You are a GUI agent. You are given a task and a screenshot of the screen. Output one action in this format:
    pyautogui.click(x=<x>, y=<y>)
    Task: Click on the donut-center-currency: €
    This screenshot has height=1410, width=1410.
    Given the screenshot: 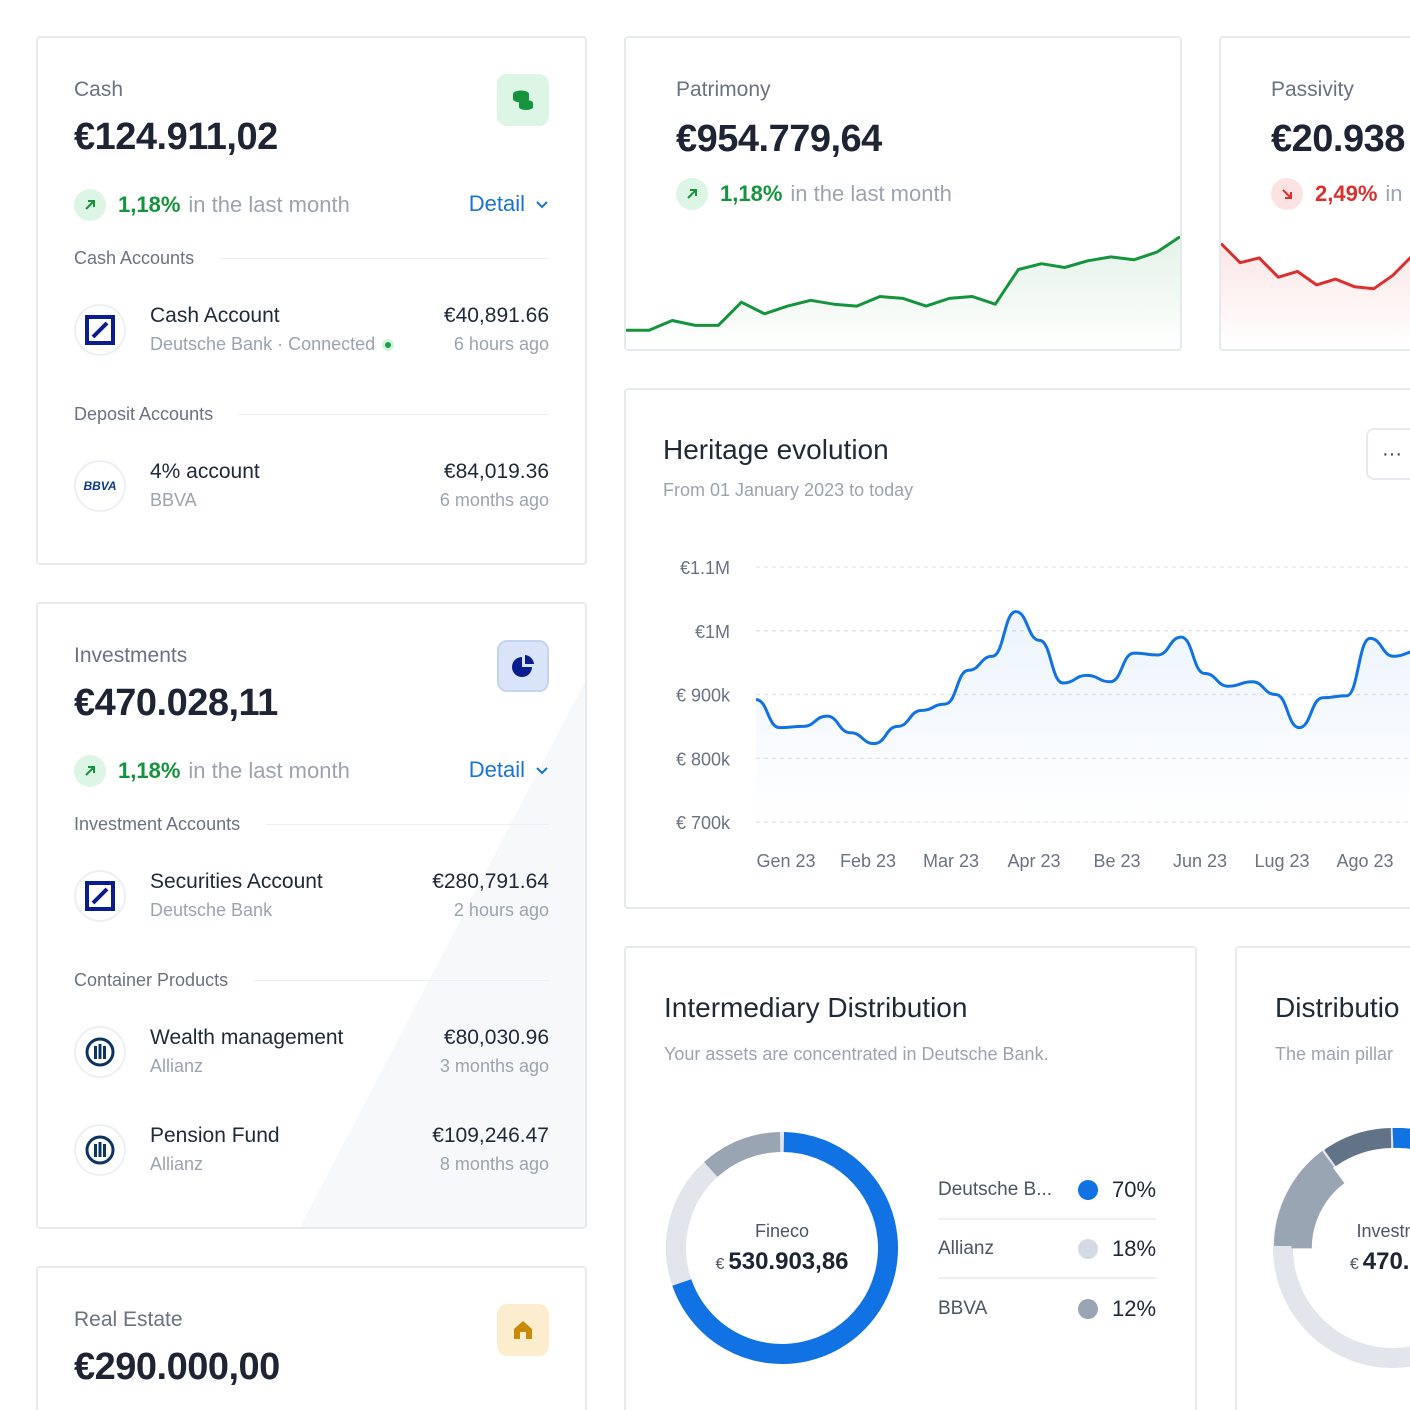 What is the action you would take?
    pyautogui.click(x=720, y=1264)
    